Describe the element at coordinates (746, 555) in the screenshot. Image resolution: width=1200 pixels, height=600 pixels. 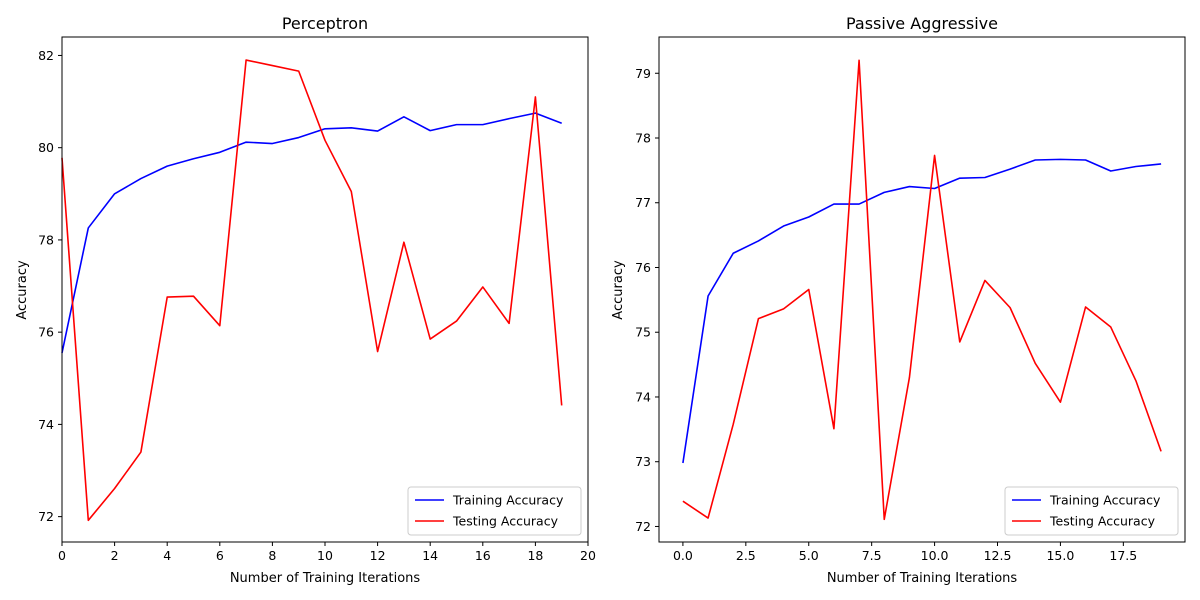
I see `x-tick-label: 2.5` at that location.